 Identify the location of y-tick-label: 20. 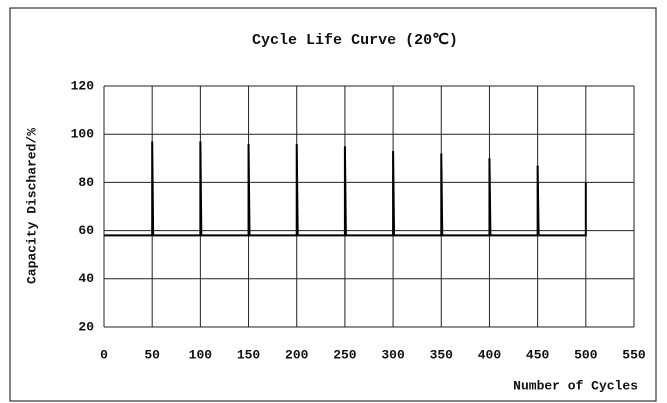
(86, 326).